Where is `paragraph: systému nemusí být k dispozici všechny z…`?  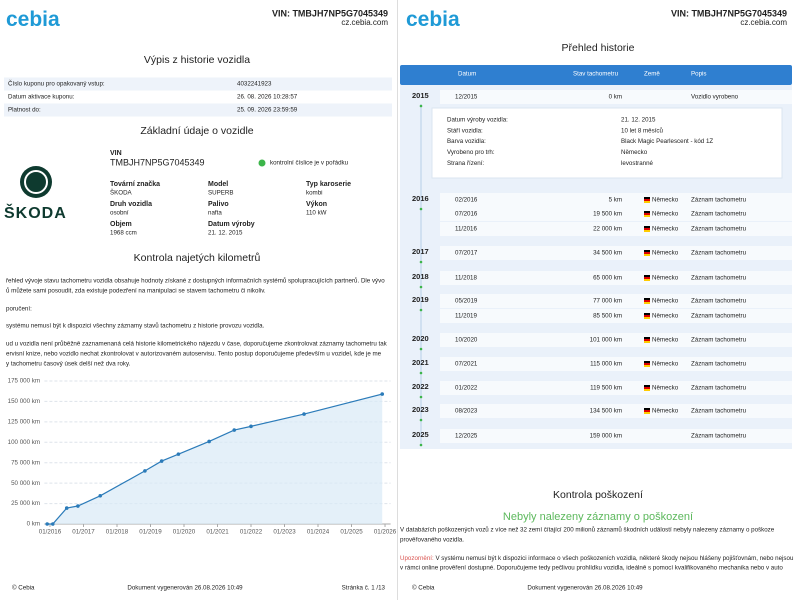
paragraph: systému nemusí být k dispozici všechny z… is located at coordinates (135, 326).